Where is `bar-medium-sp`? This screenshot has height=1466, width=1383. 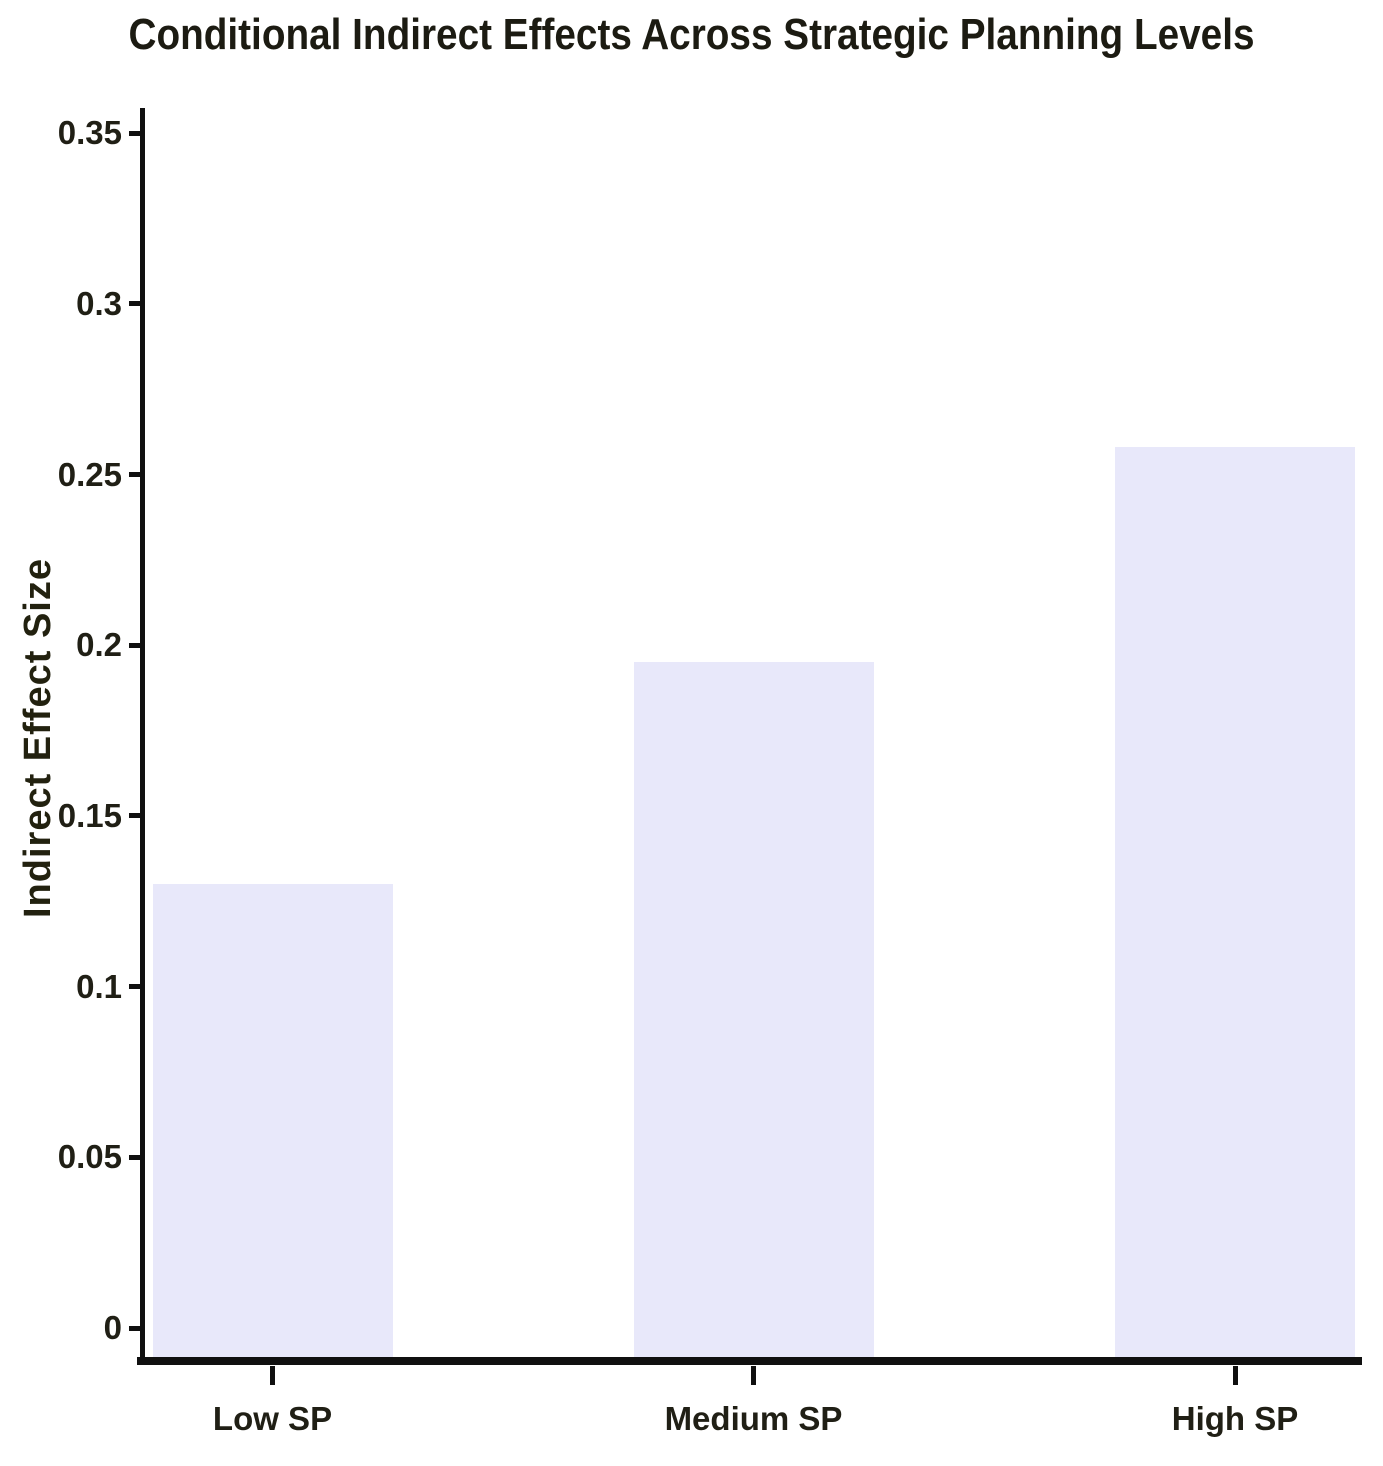
bar-medium-sp is located at coordinates (753, 1009).